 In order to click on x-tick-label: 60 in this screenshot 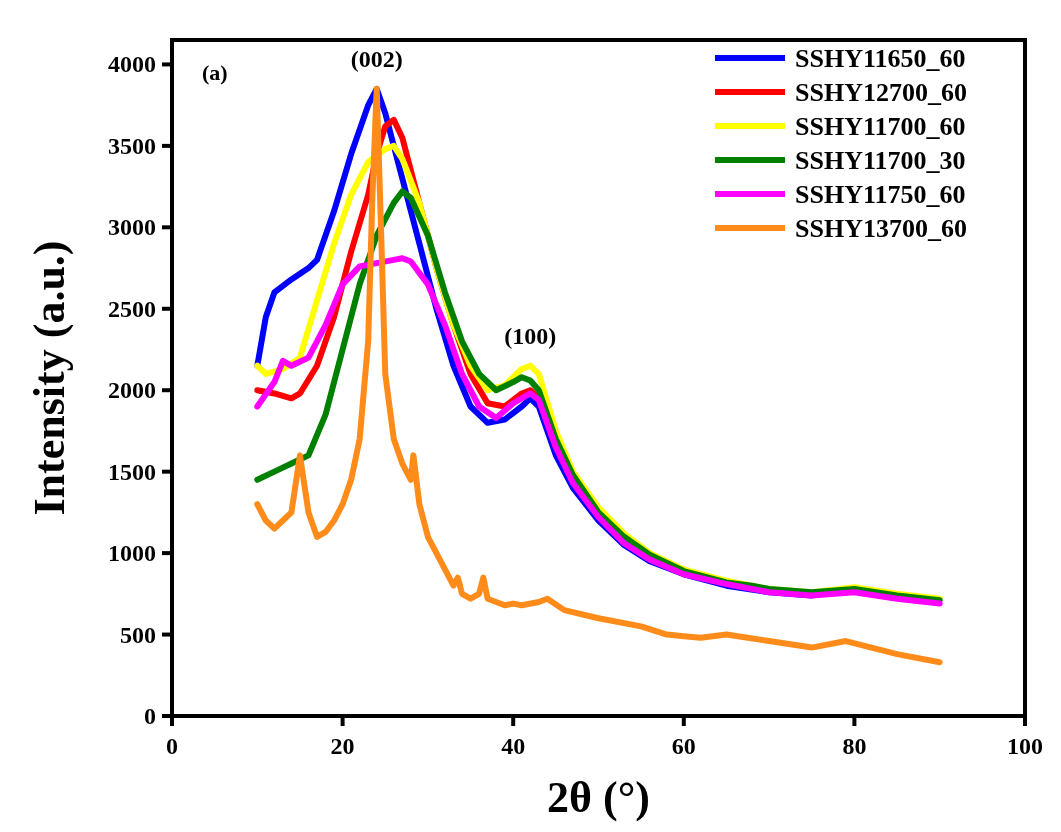, I will do `click(683, 746)`.